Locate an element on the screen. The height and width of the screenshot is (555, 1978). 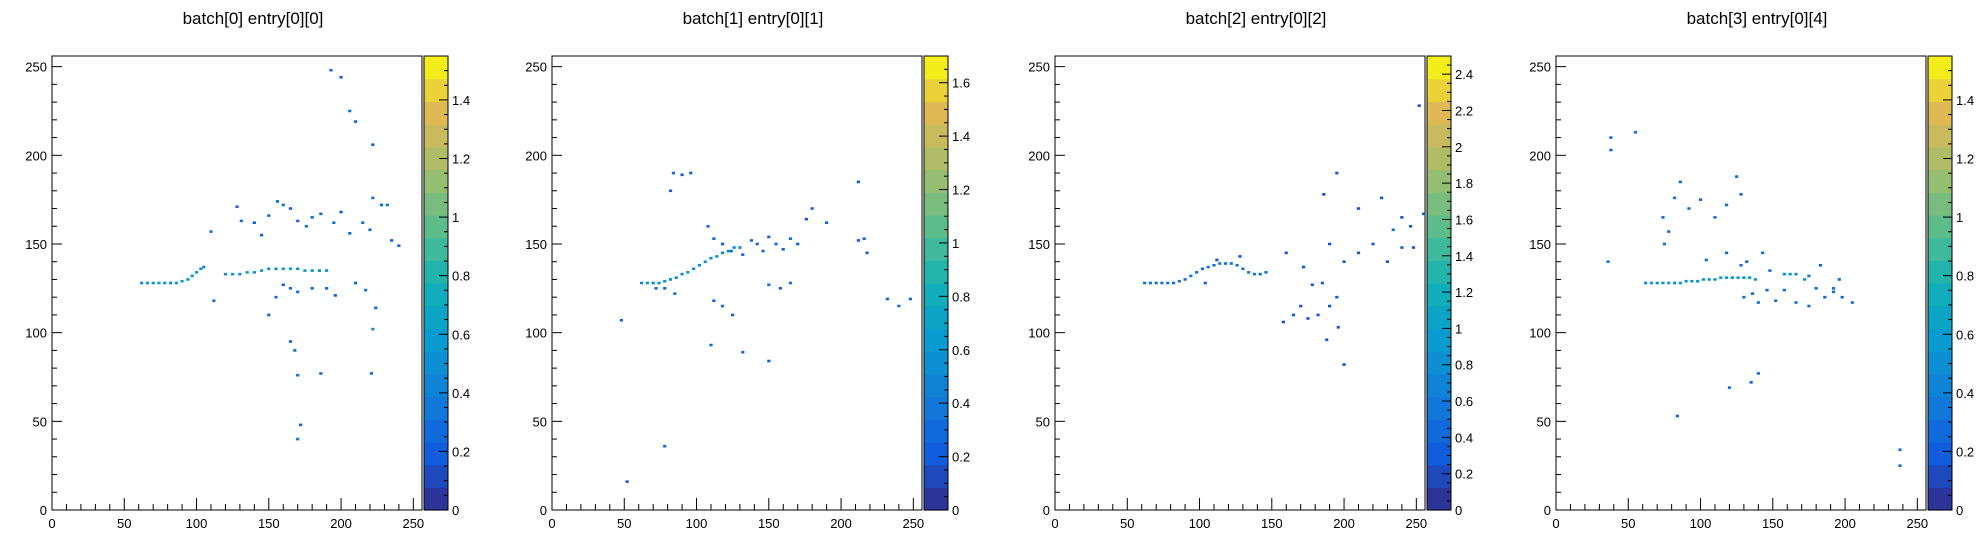
x-tick-label: 50 is located at coordinates (1127, 523).